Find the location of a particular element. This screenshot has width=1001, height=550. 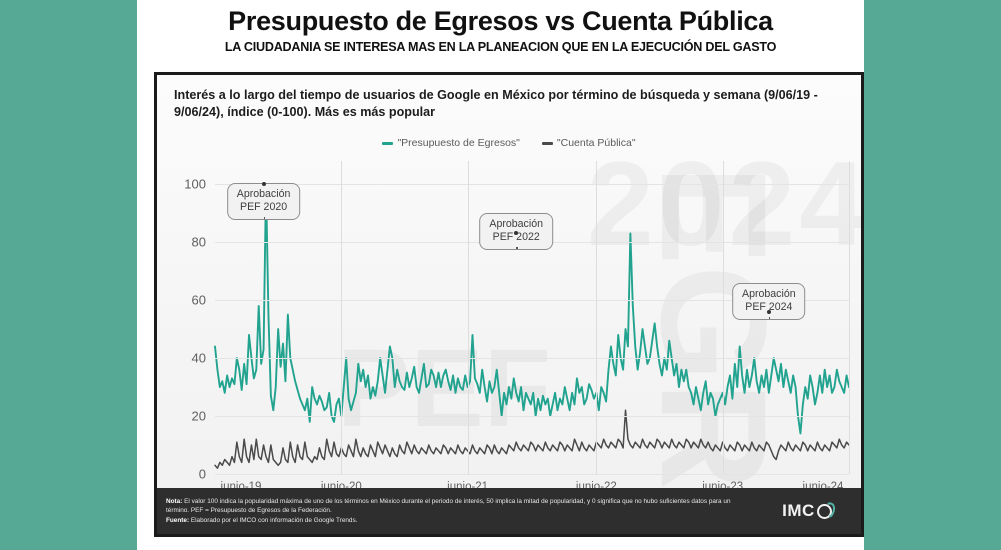

annotation-1: Aprobación PEF 2020 is located at coordinates (263, 201).